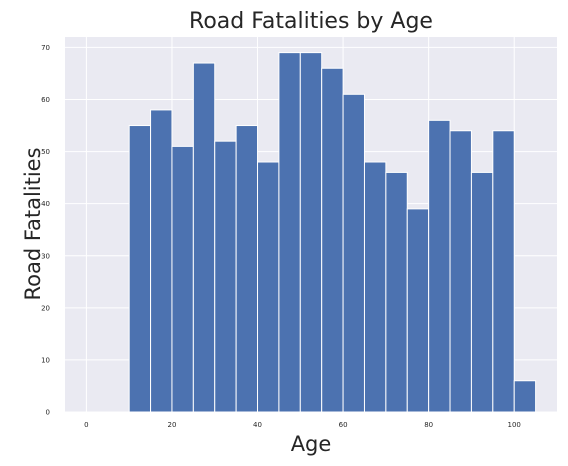  Describe the element at coordinates (45, 100) in the screenshot. I see `y-tick-label: 60` at that location.